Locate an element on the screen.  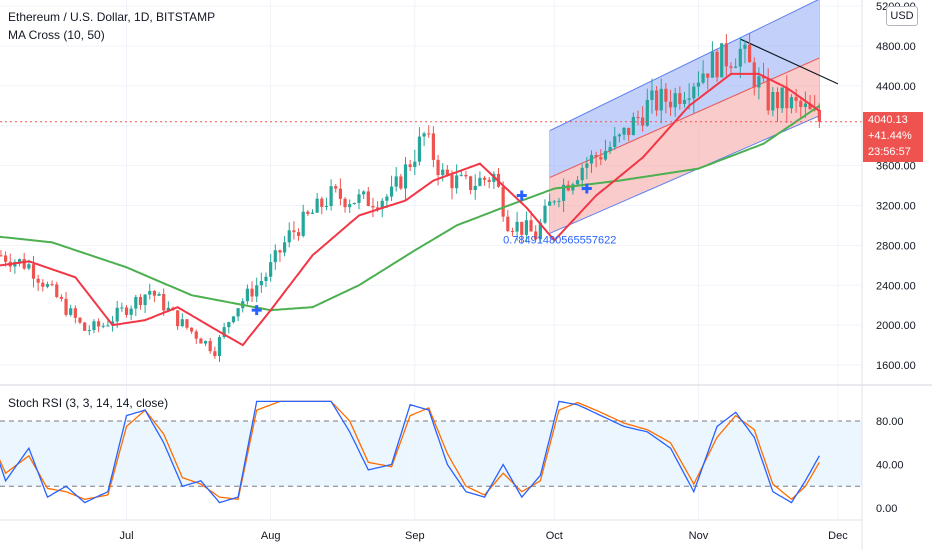
ma-cross-markers is located at coordinates (421, 249).